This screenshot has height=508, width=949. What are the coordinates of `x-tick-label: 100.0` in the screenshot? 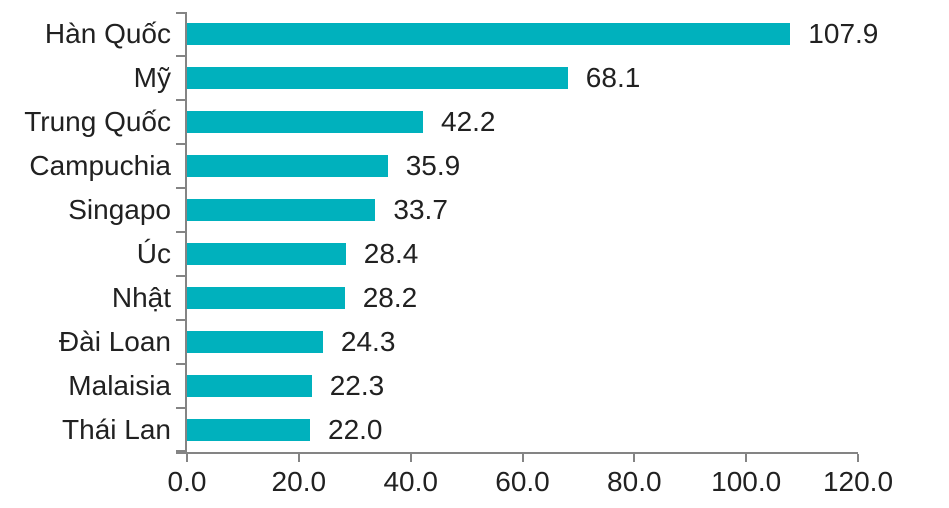 It's located at (746, 481).